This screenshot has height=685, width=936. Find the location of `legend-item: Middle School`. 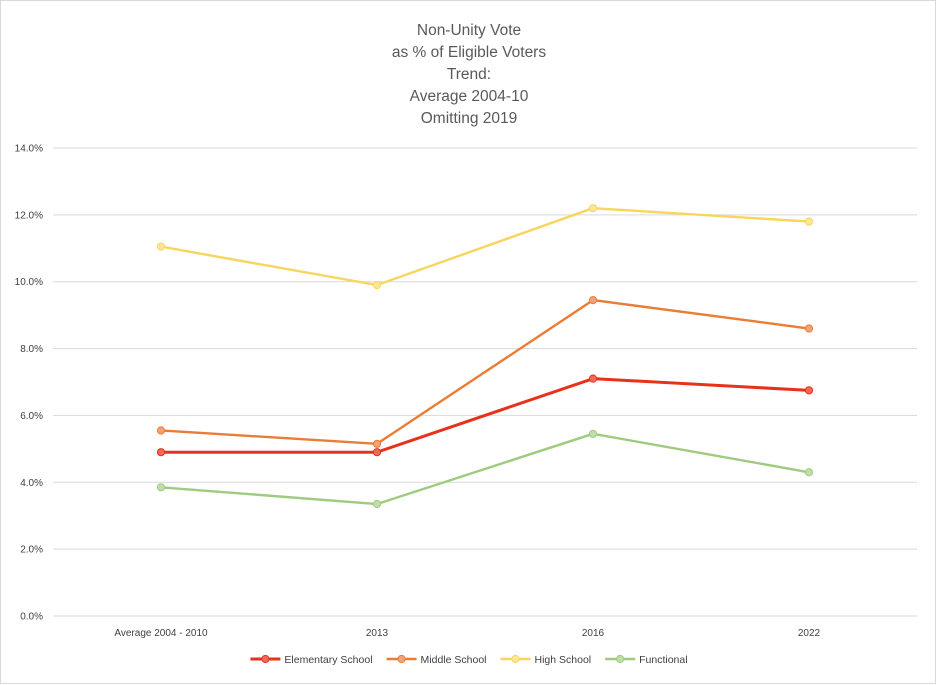

legend-item: Middle School is located at coordinates (436, 660).